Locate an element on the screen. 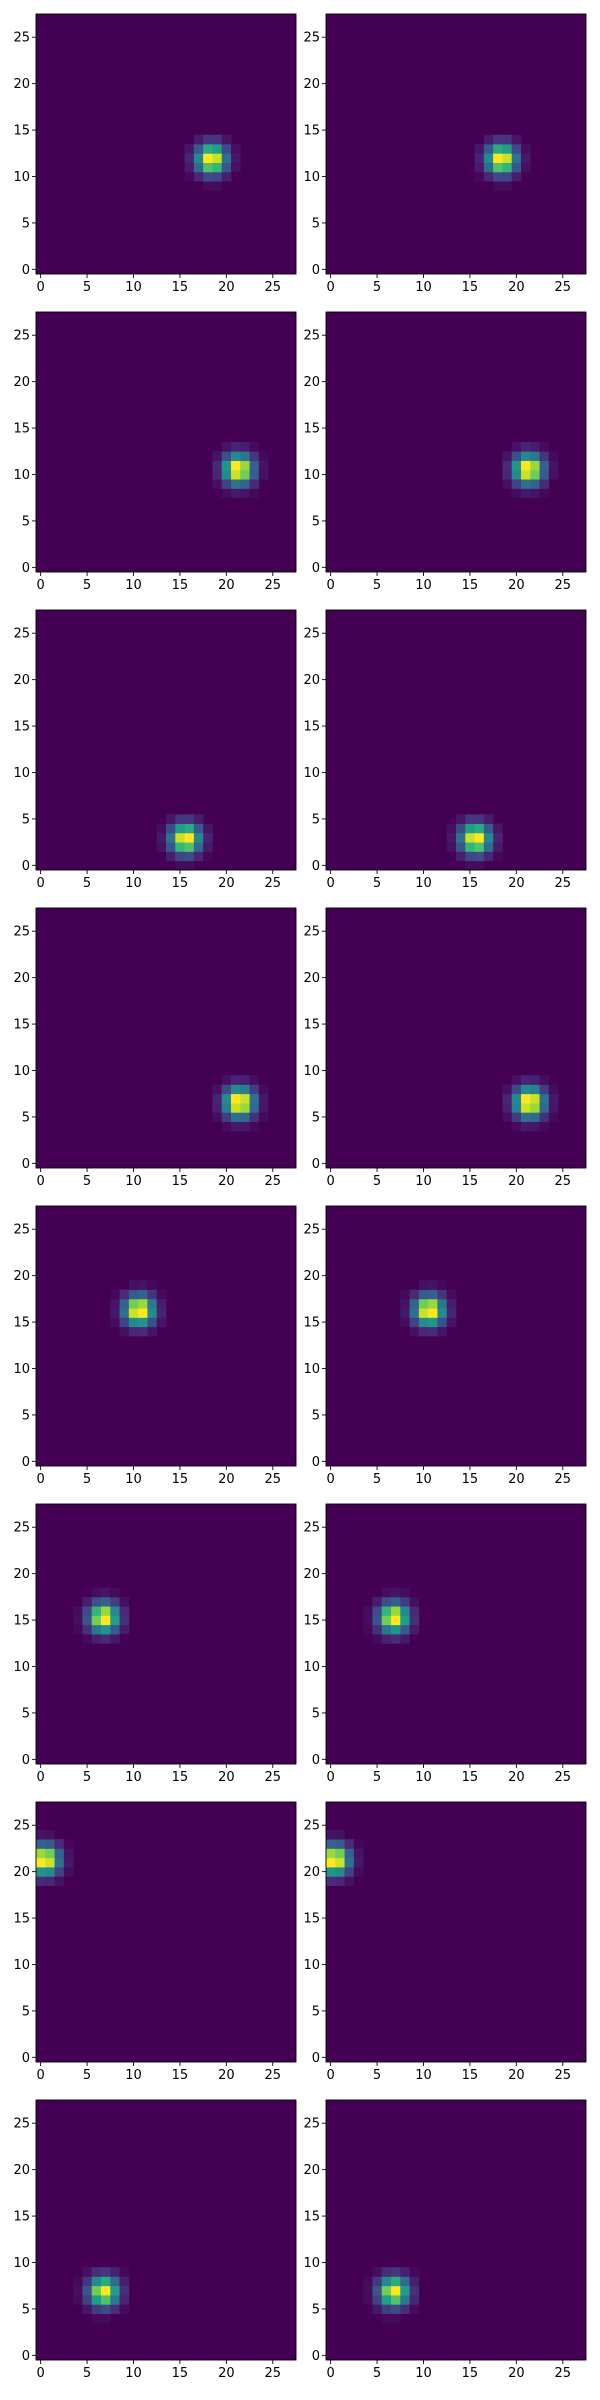 This screenshot has height=2400, width=600. y-tick-label: 5 is located at coordinates (316, 1415).